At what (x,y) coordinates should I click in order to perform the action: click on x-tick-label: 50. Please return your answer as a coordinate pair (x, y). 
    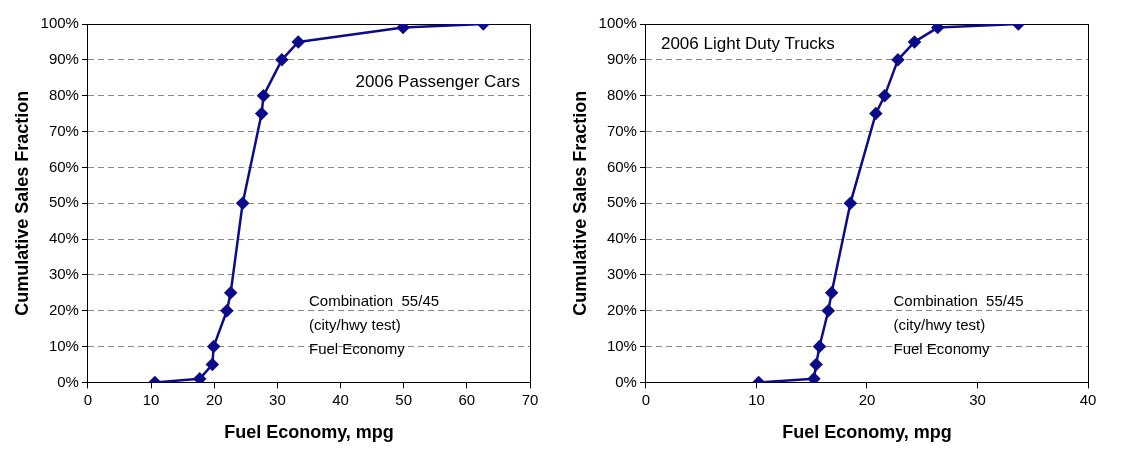
    Looking at the image, I should click on (404, 399).